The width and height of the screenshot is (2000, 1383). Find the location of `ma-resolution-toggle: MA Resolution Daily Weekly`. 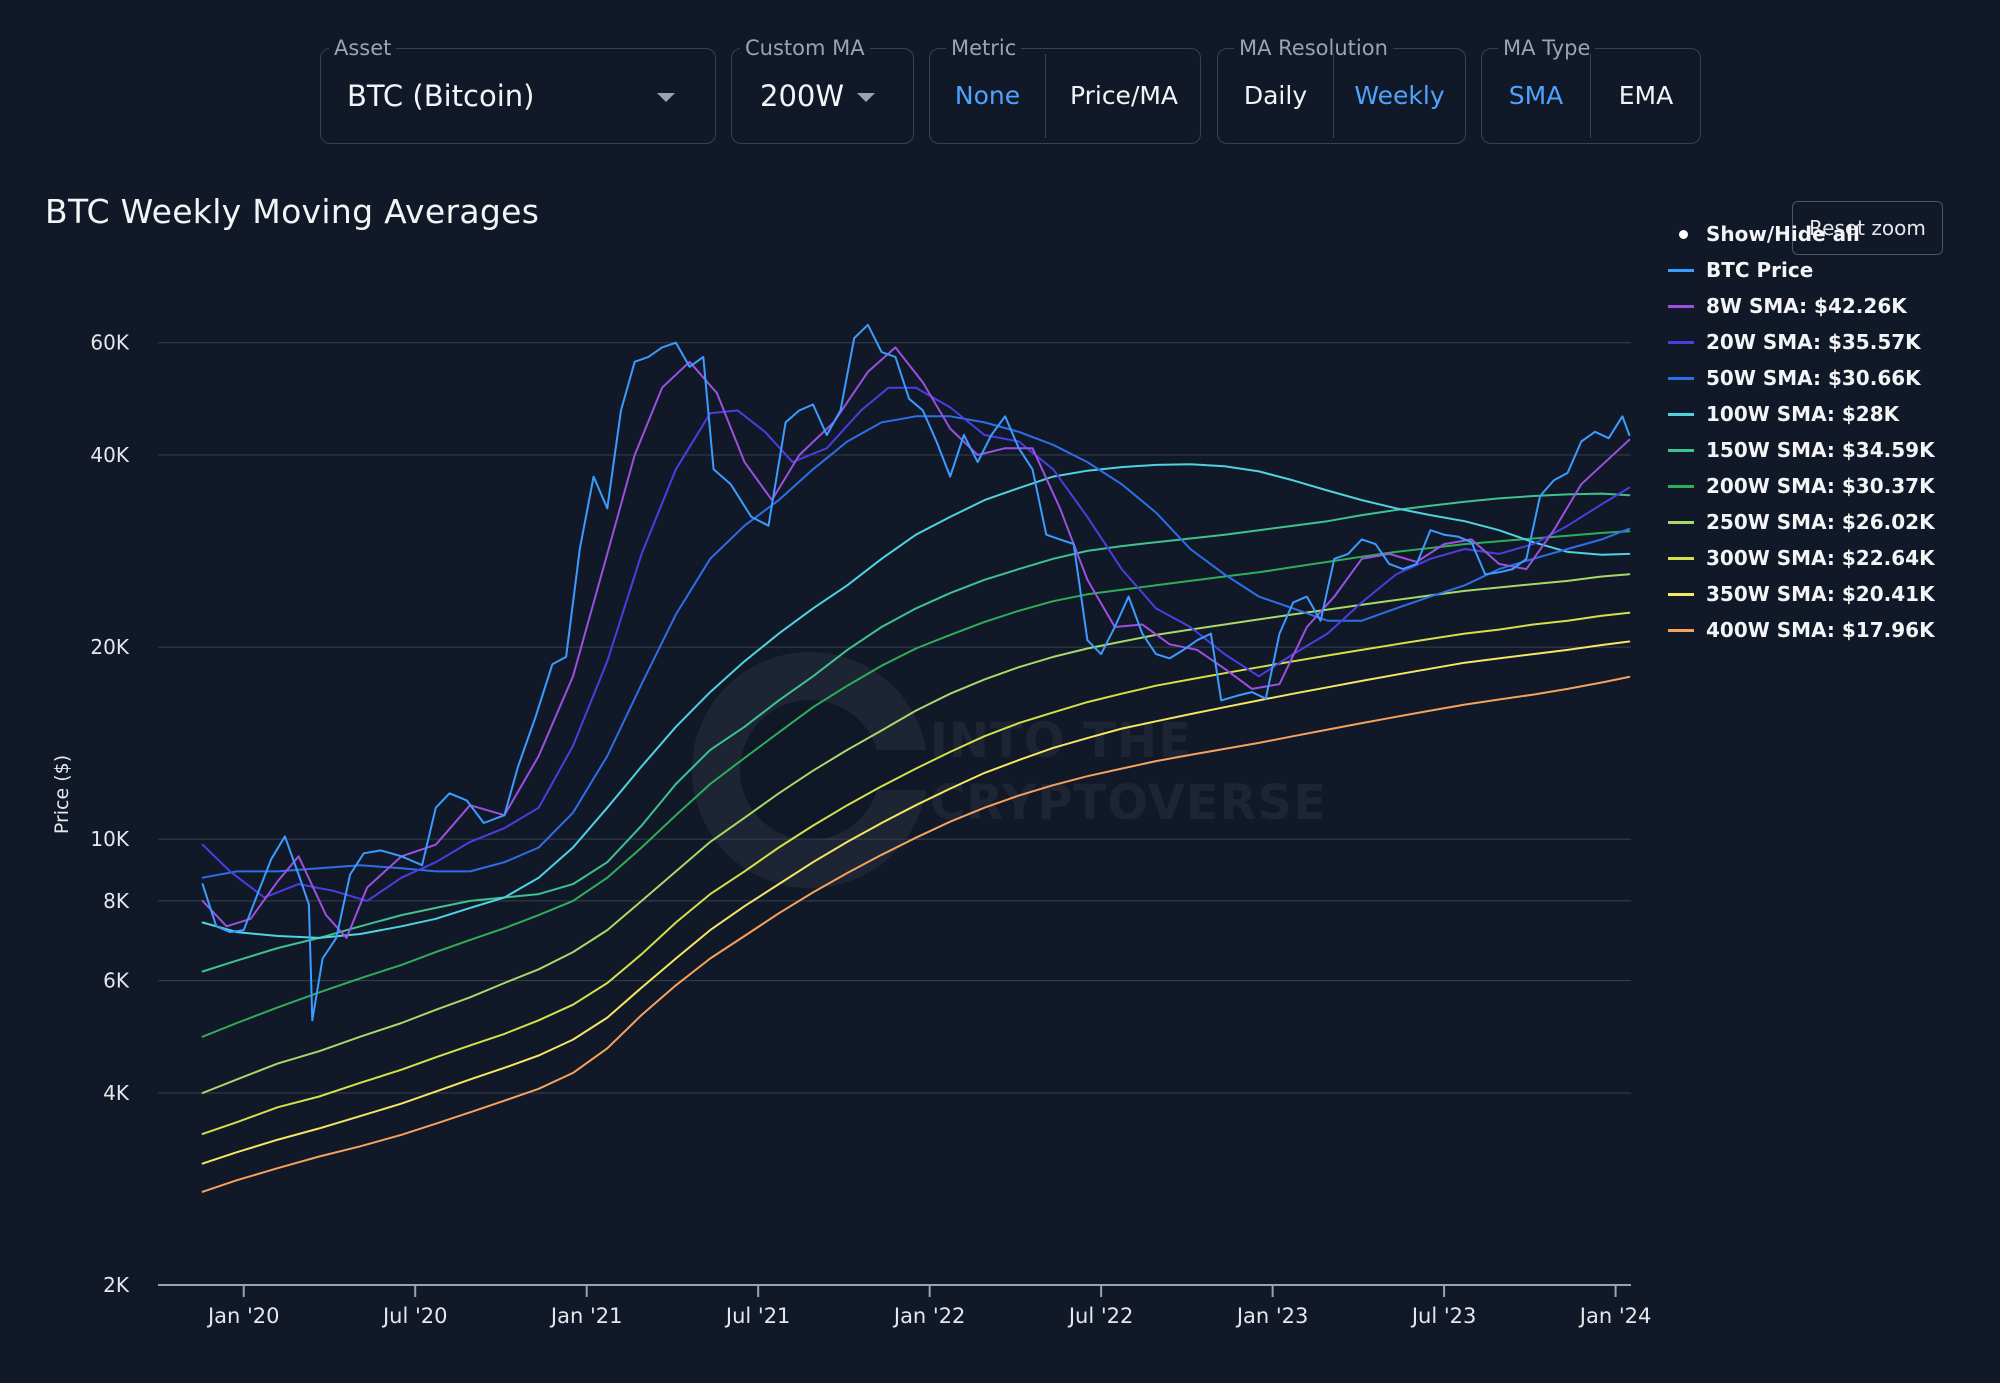

ma-resolution-toggle: MA Resolution Daily Weekly is located at coordinates (1341, 89).